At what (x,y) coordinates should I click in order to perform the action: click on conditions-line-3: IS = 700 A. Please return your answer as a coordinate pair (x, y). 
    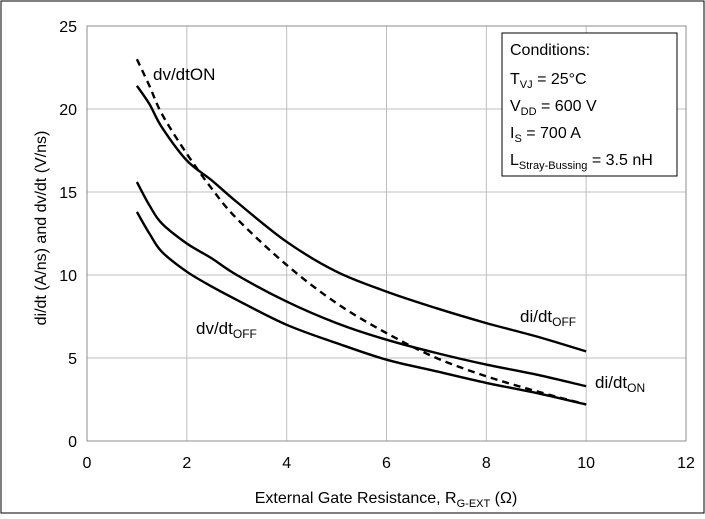
    Looking at the image, I should click on (545, 135).